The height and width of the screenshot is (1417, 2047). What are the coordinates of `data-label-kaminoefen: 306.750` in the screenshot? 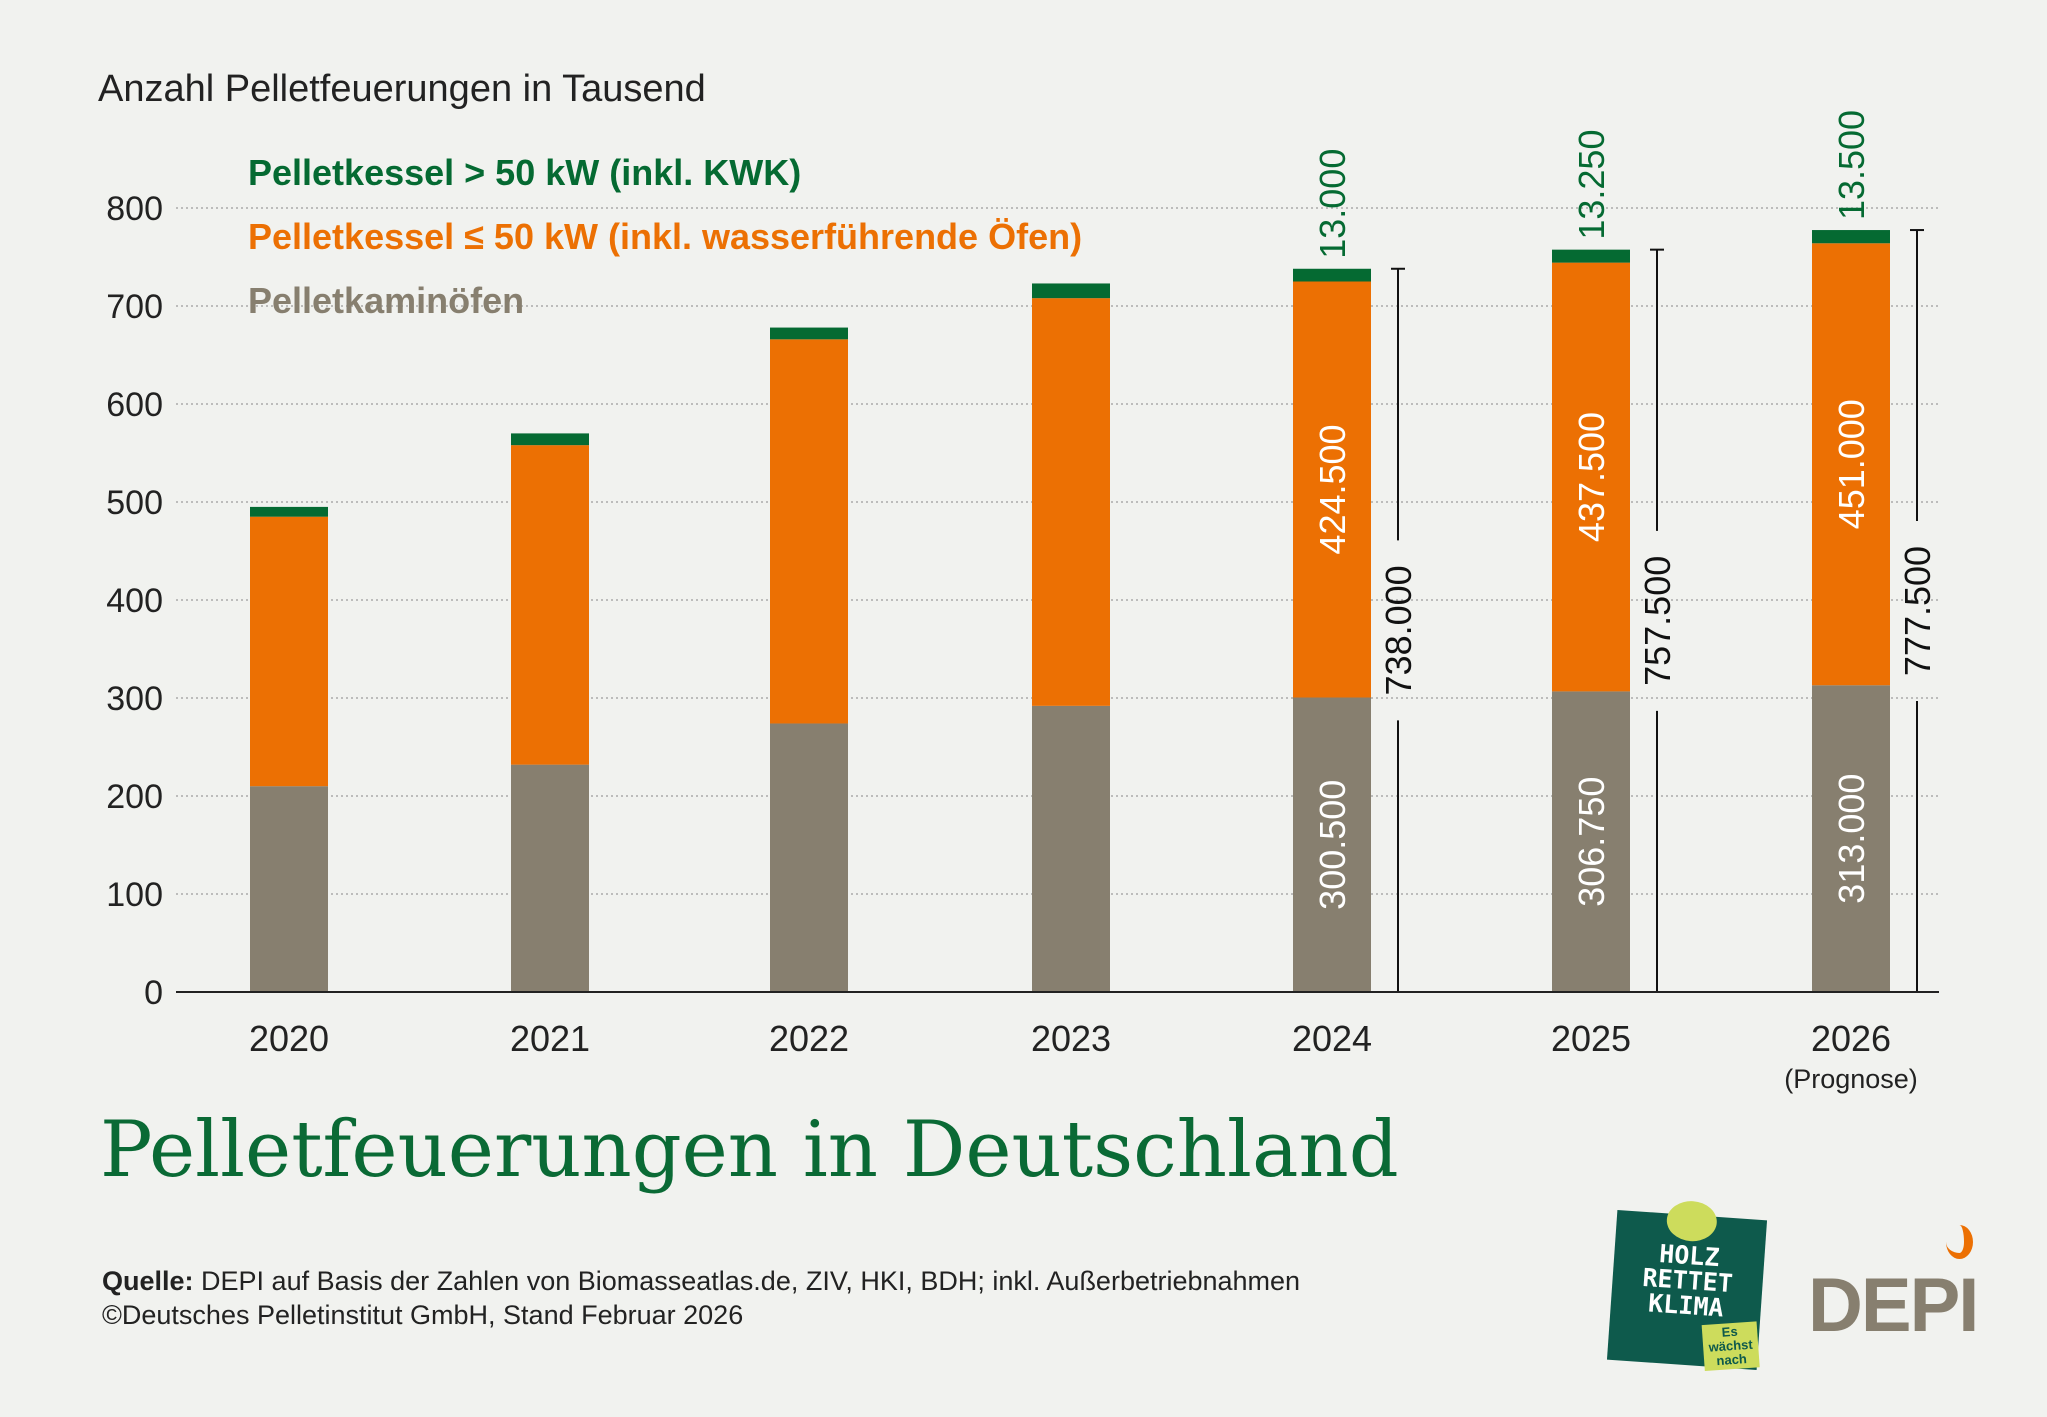 It's located at (1591, 842).